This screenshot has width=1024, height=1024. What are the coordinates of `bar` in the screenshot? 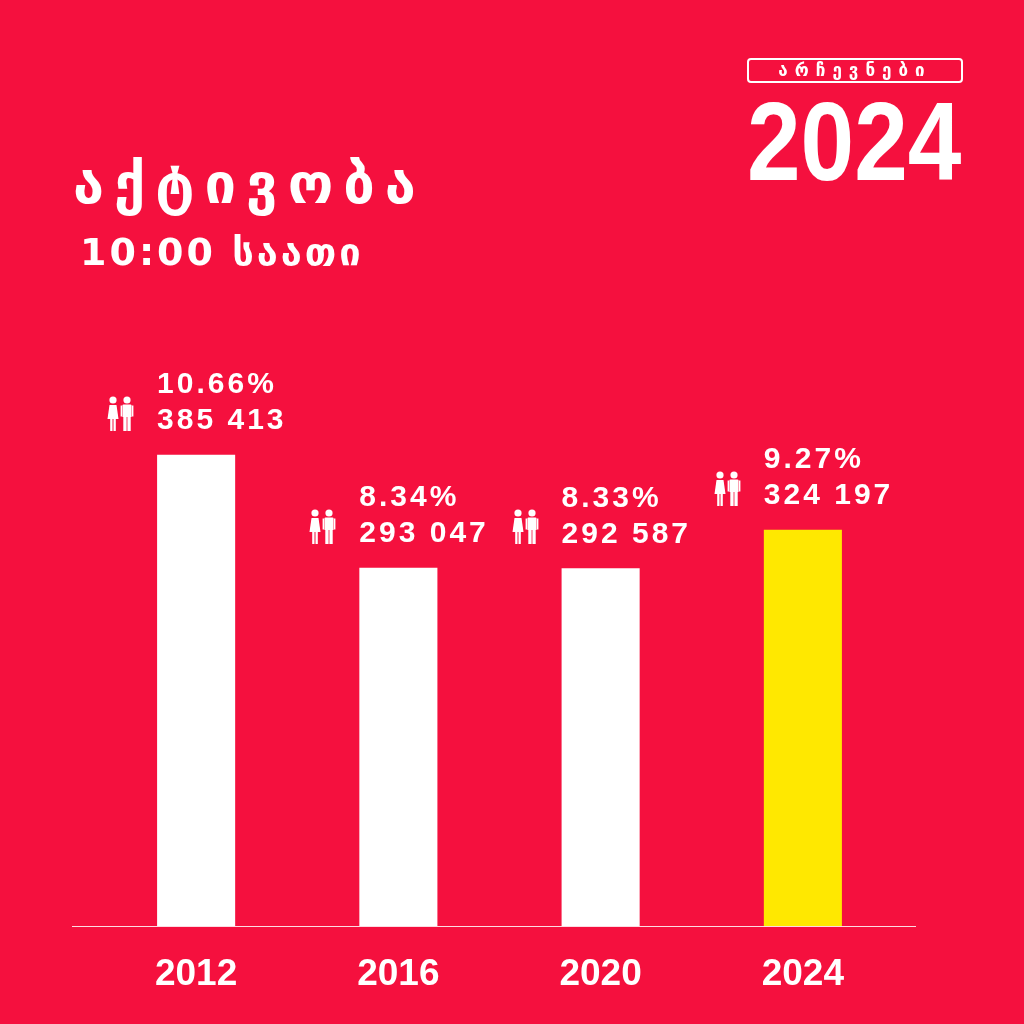 It's located at (802, 727).